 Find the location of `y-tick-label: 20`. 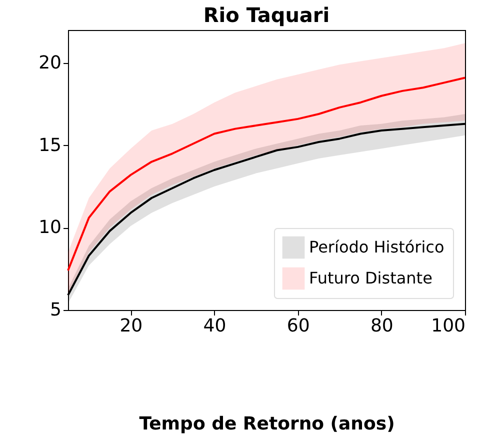

y-tick-label: 20 is located at coordinates (50, 63).